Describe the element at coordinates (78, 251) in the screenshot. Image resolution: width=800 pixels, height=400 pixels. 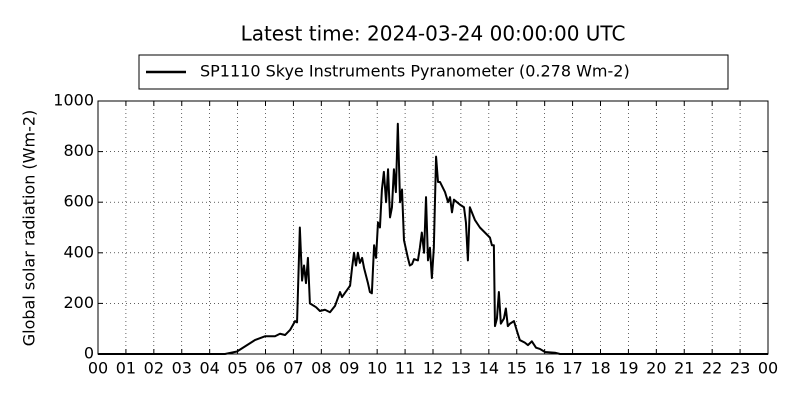
I see `y-tick-label: 400` at that location.